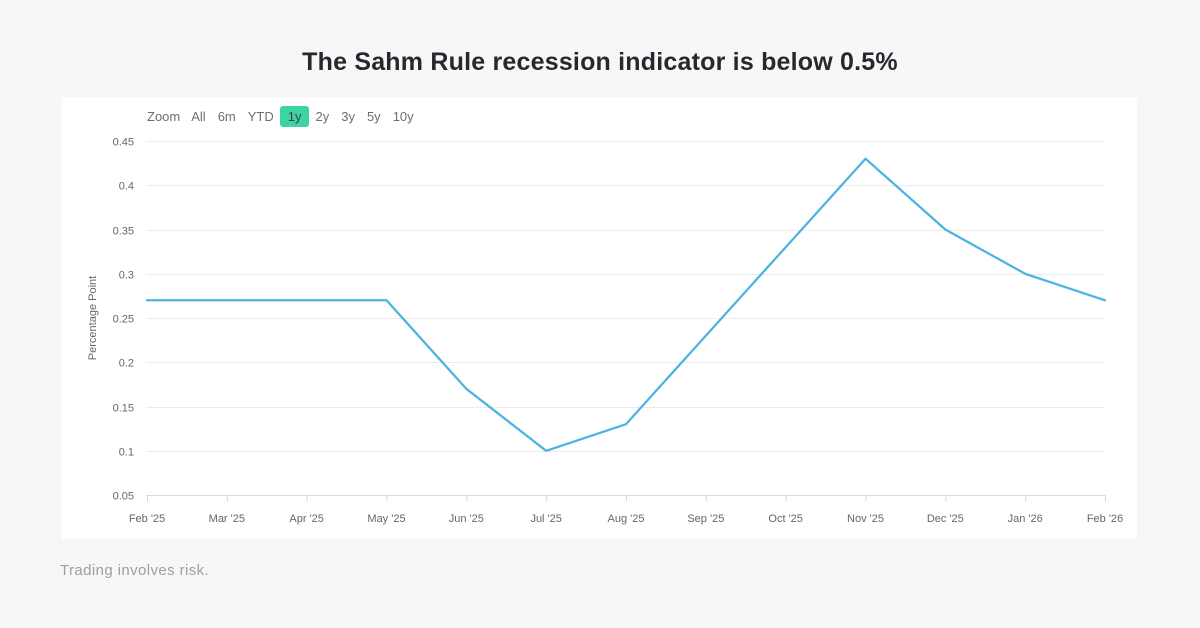 Image resolution: width=1200 pixels, height=628 pixels. I want to click on x-tick-label: Apr '25, so click(306, 519).